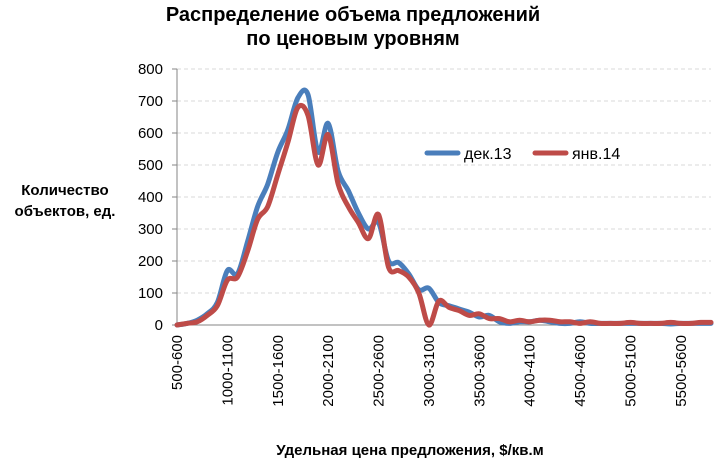 The width and height of the screenshot is (719, 464). Describe the element at coordinates (150, 229) in the screenshot. I see `y-tick-label: 300` at that location.